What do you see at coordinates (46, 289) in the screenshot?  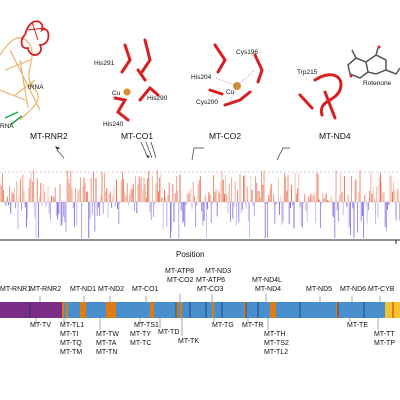 I see `gene-label-rnr2: MT-RNR2` at bounding box center [46, 289].